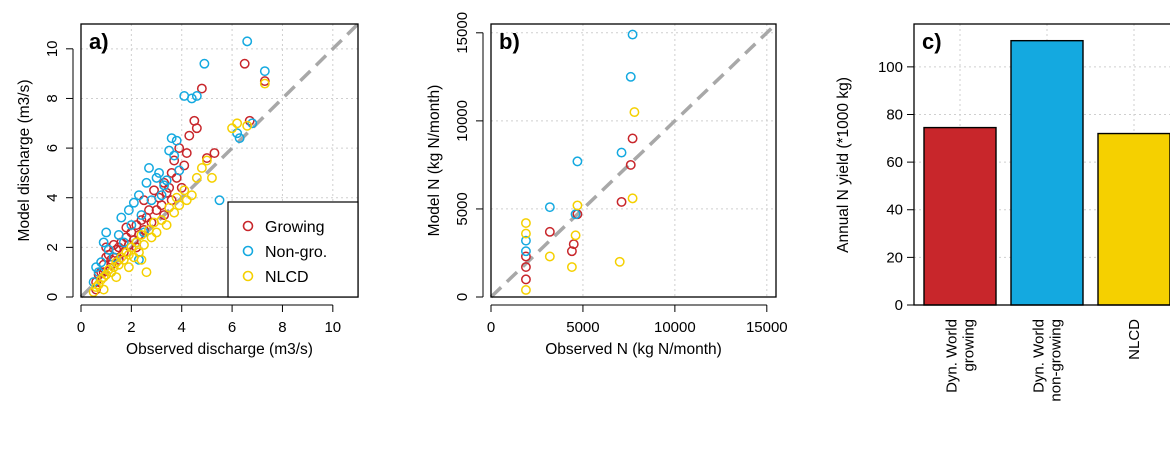 This screenshot has width=1170, height=450. I want to click on x-tick-label: 10000, so click(675, 327).